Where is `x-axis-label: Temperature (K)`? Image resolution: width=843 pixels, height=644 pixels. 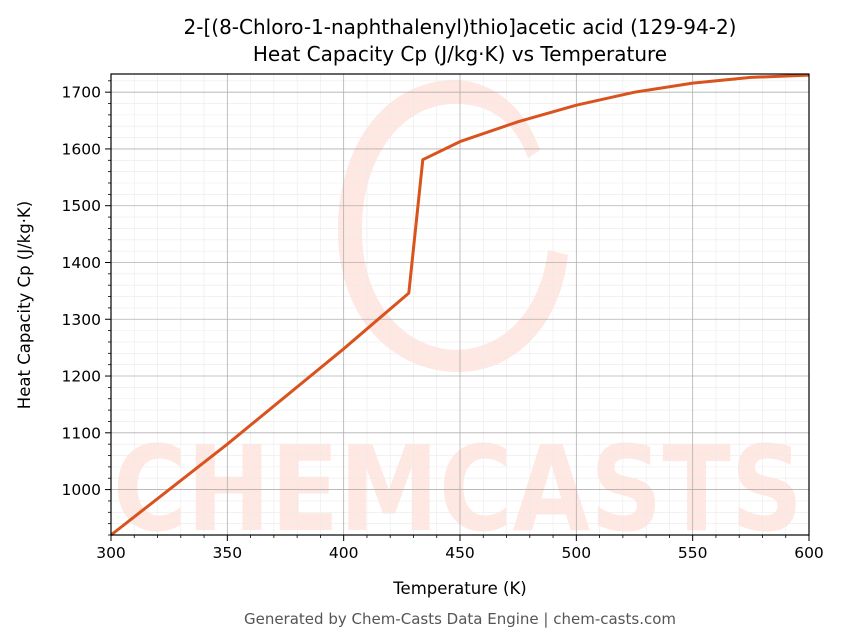
x-axis-label: Temperature (K) is located at coordinates (459, 588).